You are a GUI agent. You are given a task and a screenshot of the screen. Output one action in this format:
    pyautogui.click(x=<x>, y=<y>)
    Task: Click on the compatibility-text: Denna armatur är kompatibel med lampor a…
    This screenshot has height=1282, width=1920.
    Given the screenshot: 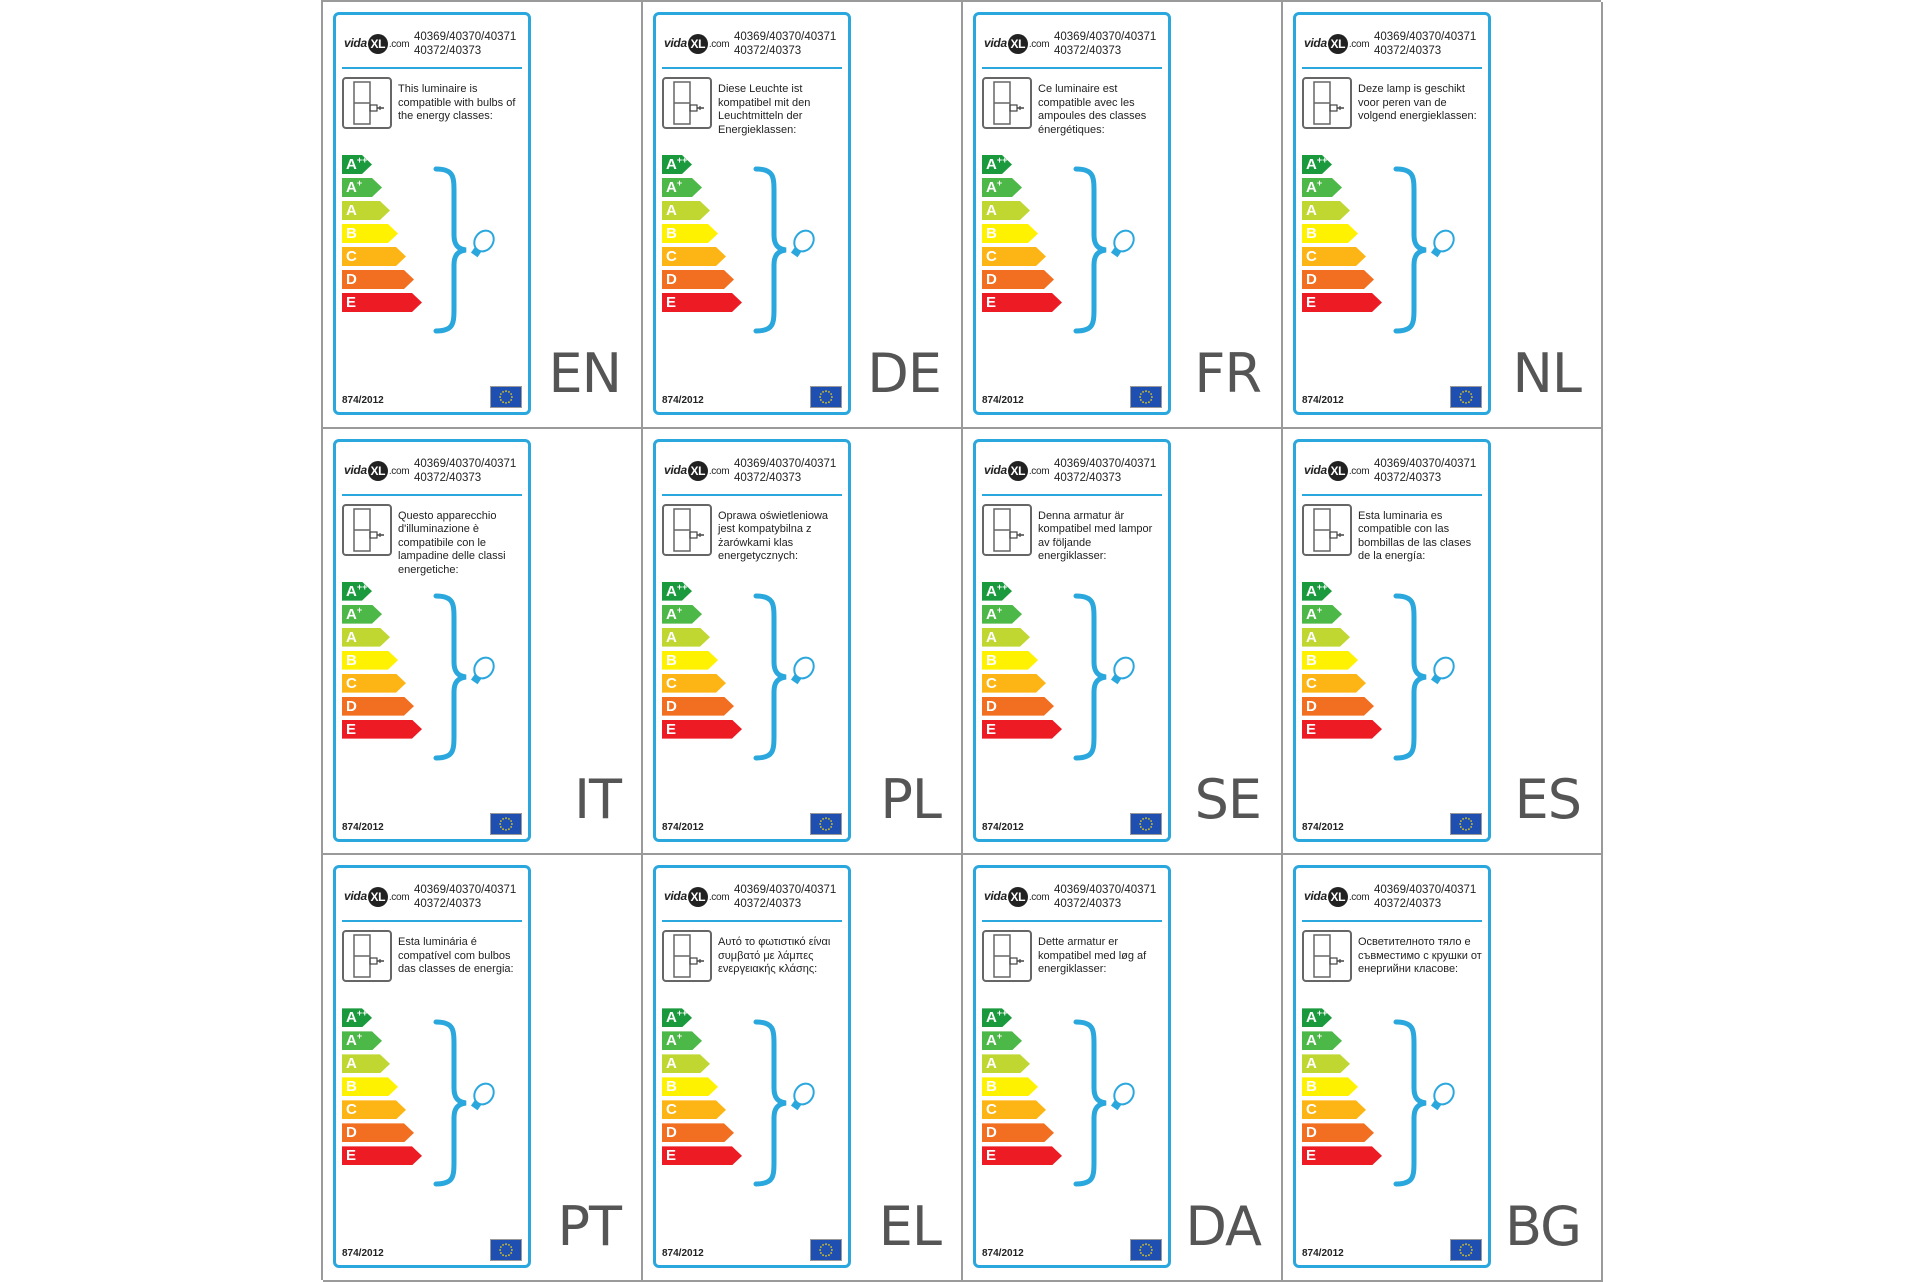 What is the action you would take?
    pyautogui.click(x=1095, y=536)
    